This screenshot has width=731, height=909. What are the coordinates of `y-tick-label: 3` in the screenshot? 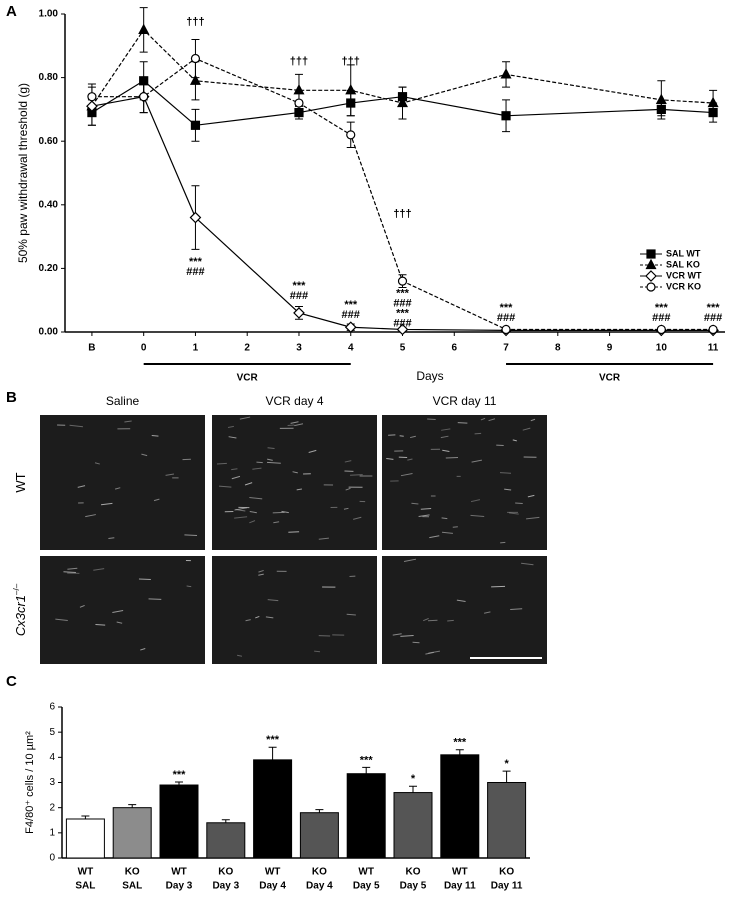 It's located at (52, 782).